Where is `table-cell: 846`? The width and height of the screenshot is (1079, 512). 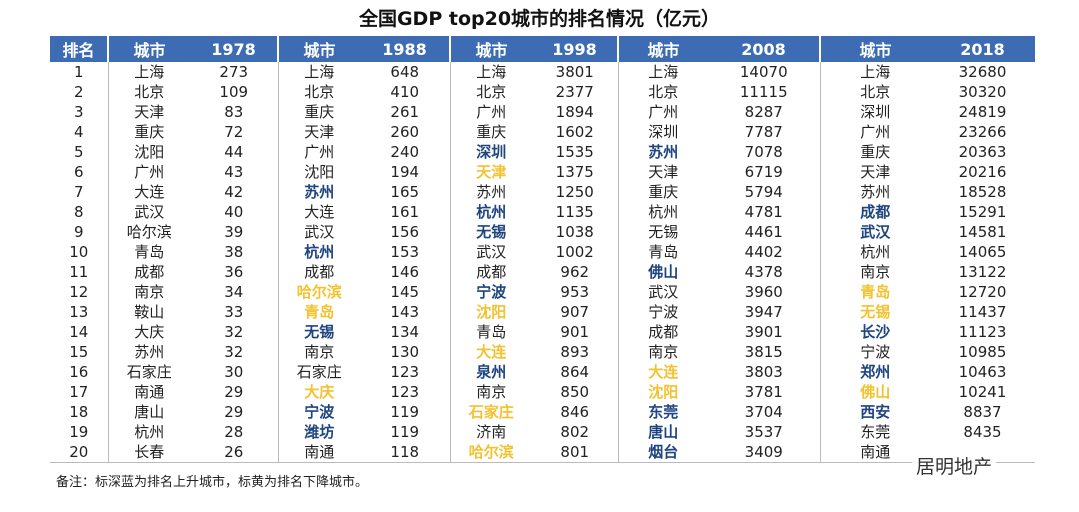
table-cell: 846 is located at coordinates (575, 412).